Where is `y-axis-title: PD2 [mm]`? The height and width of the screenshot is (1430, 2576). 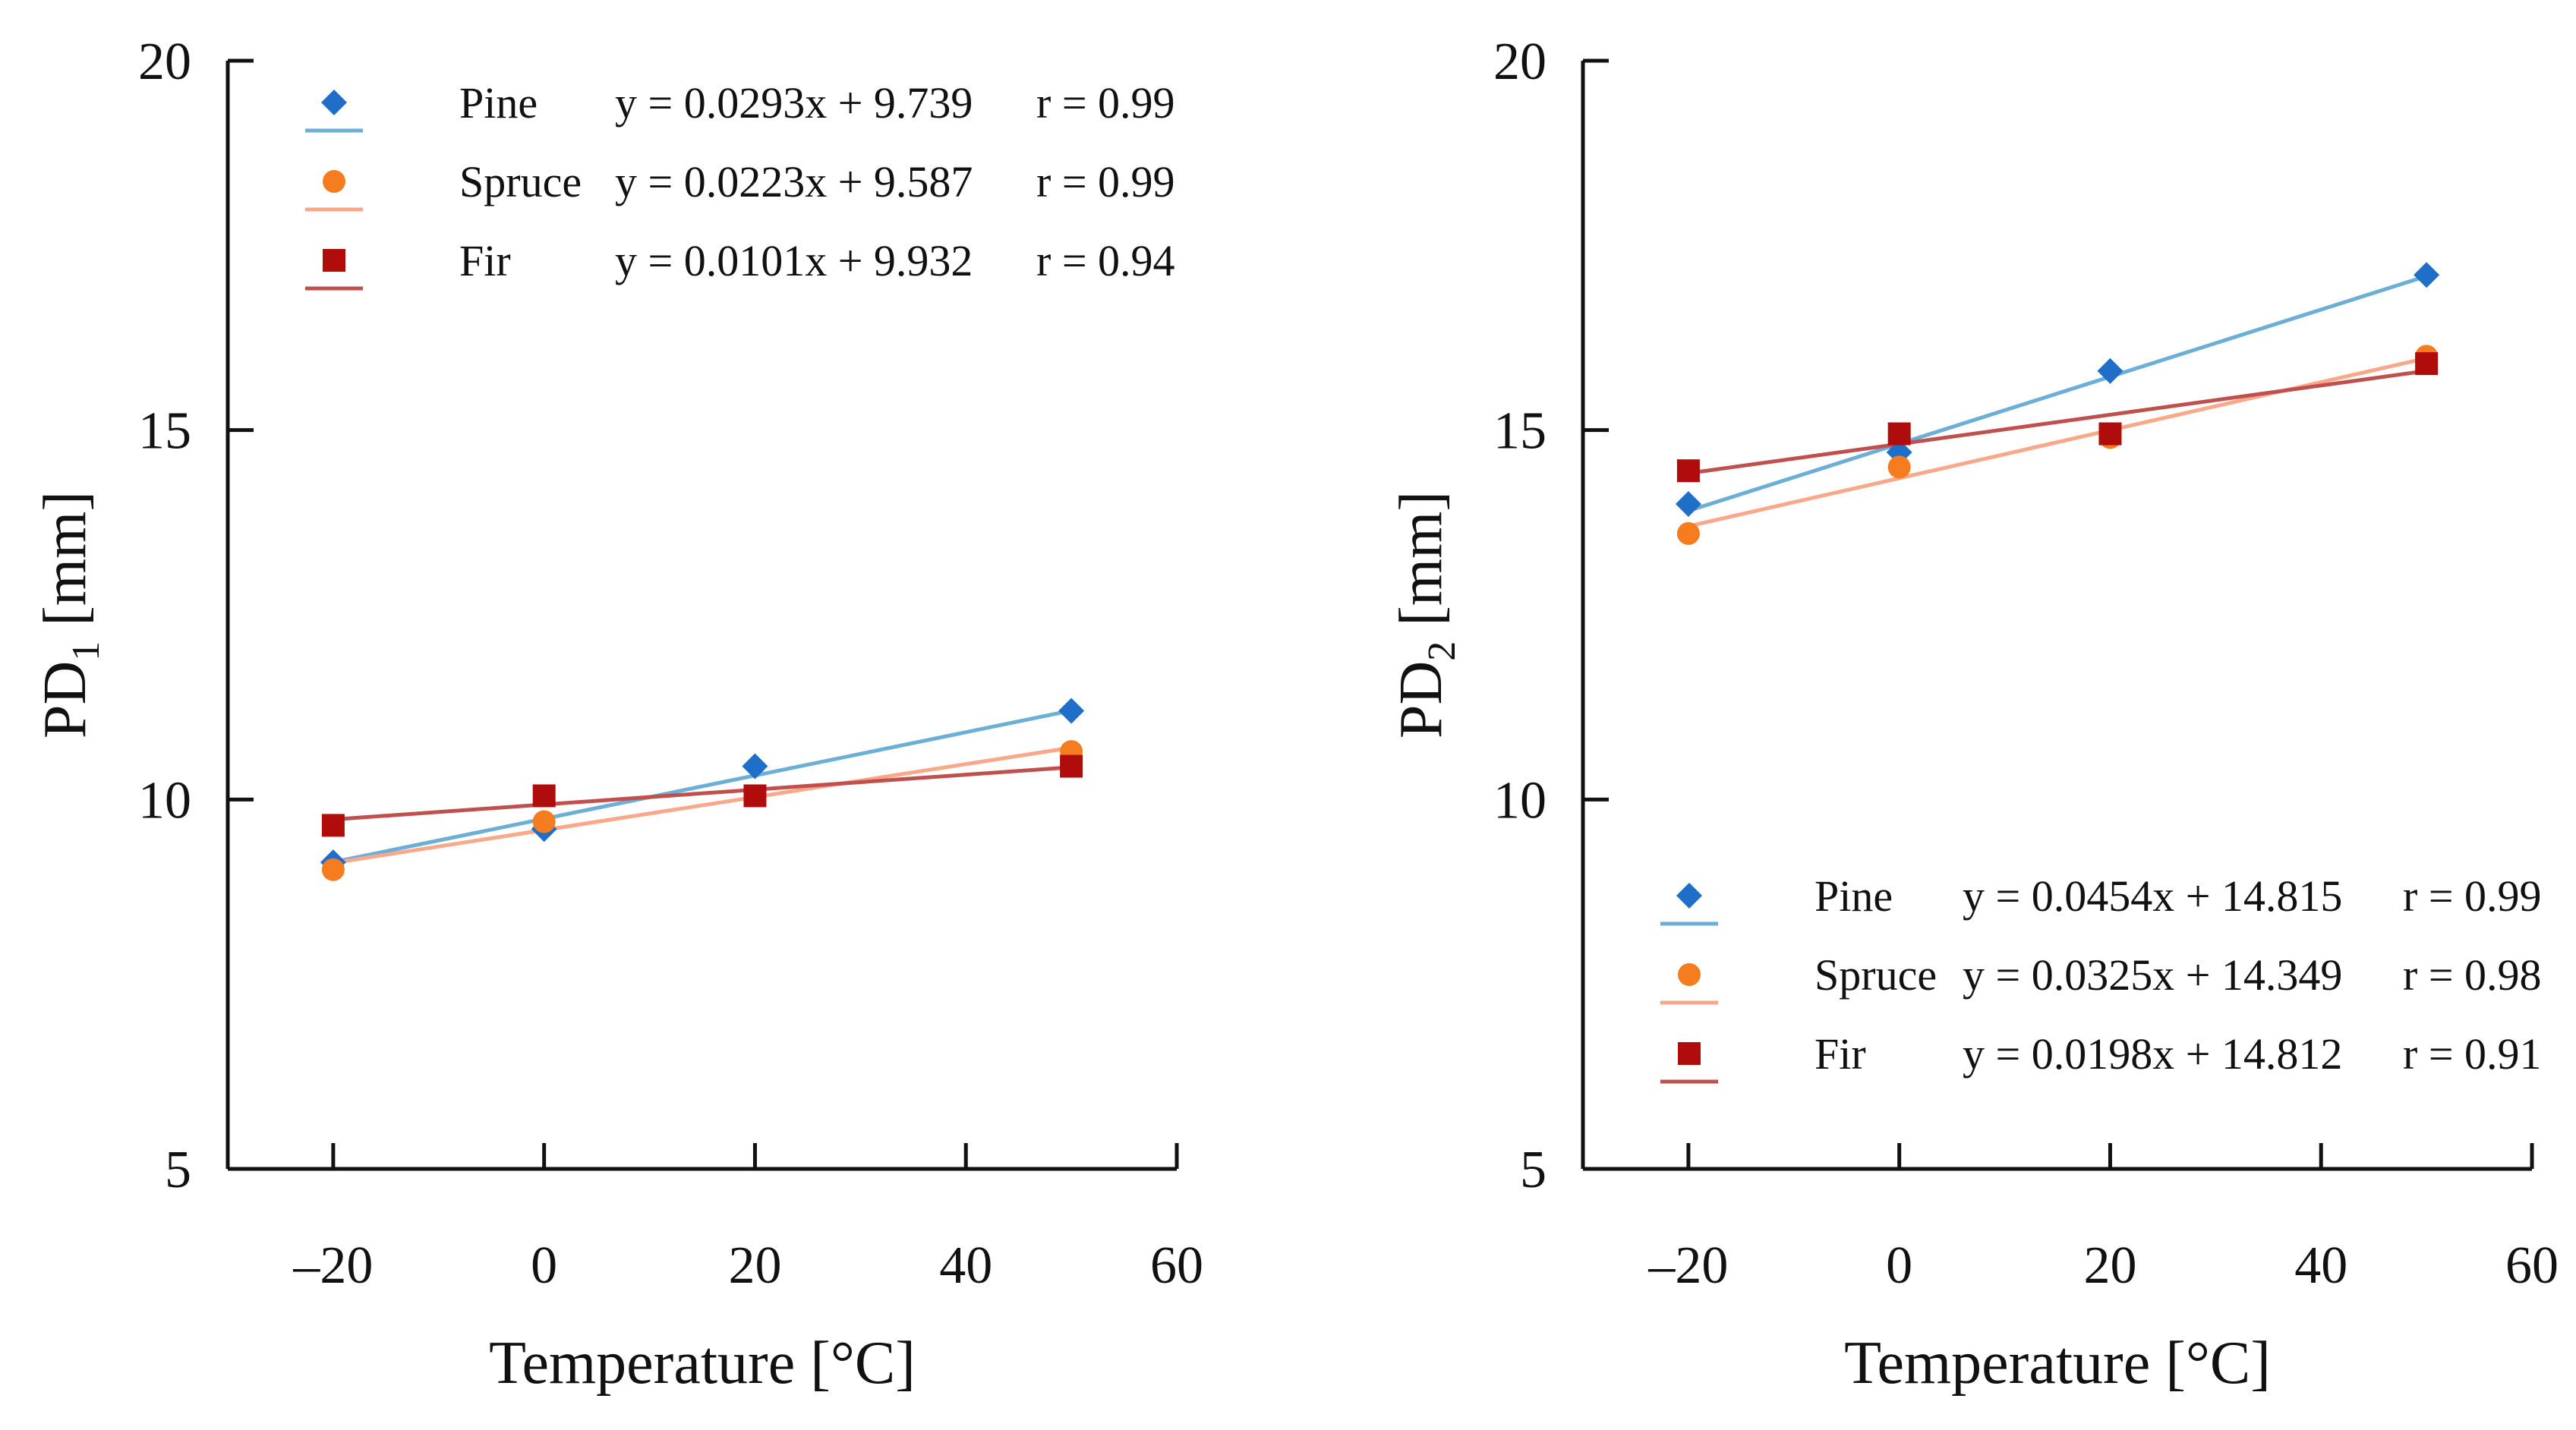 y-axis-title: PD2 [mm] is located at coordinates (1426, 615).